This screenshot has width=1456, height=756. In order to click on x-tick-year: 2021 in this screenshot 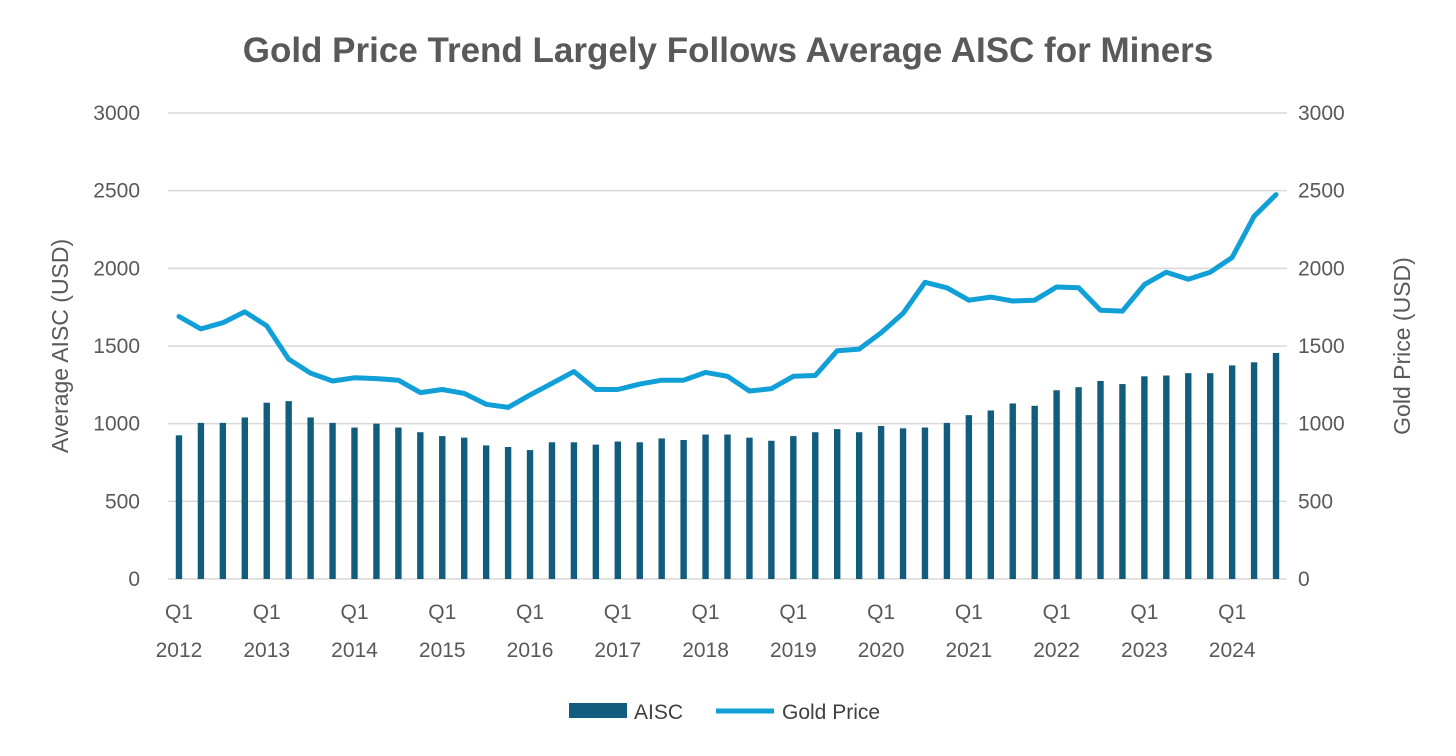, I will do `click(968, 650)`.